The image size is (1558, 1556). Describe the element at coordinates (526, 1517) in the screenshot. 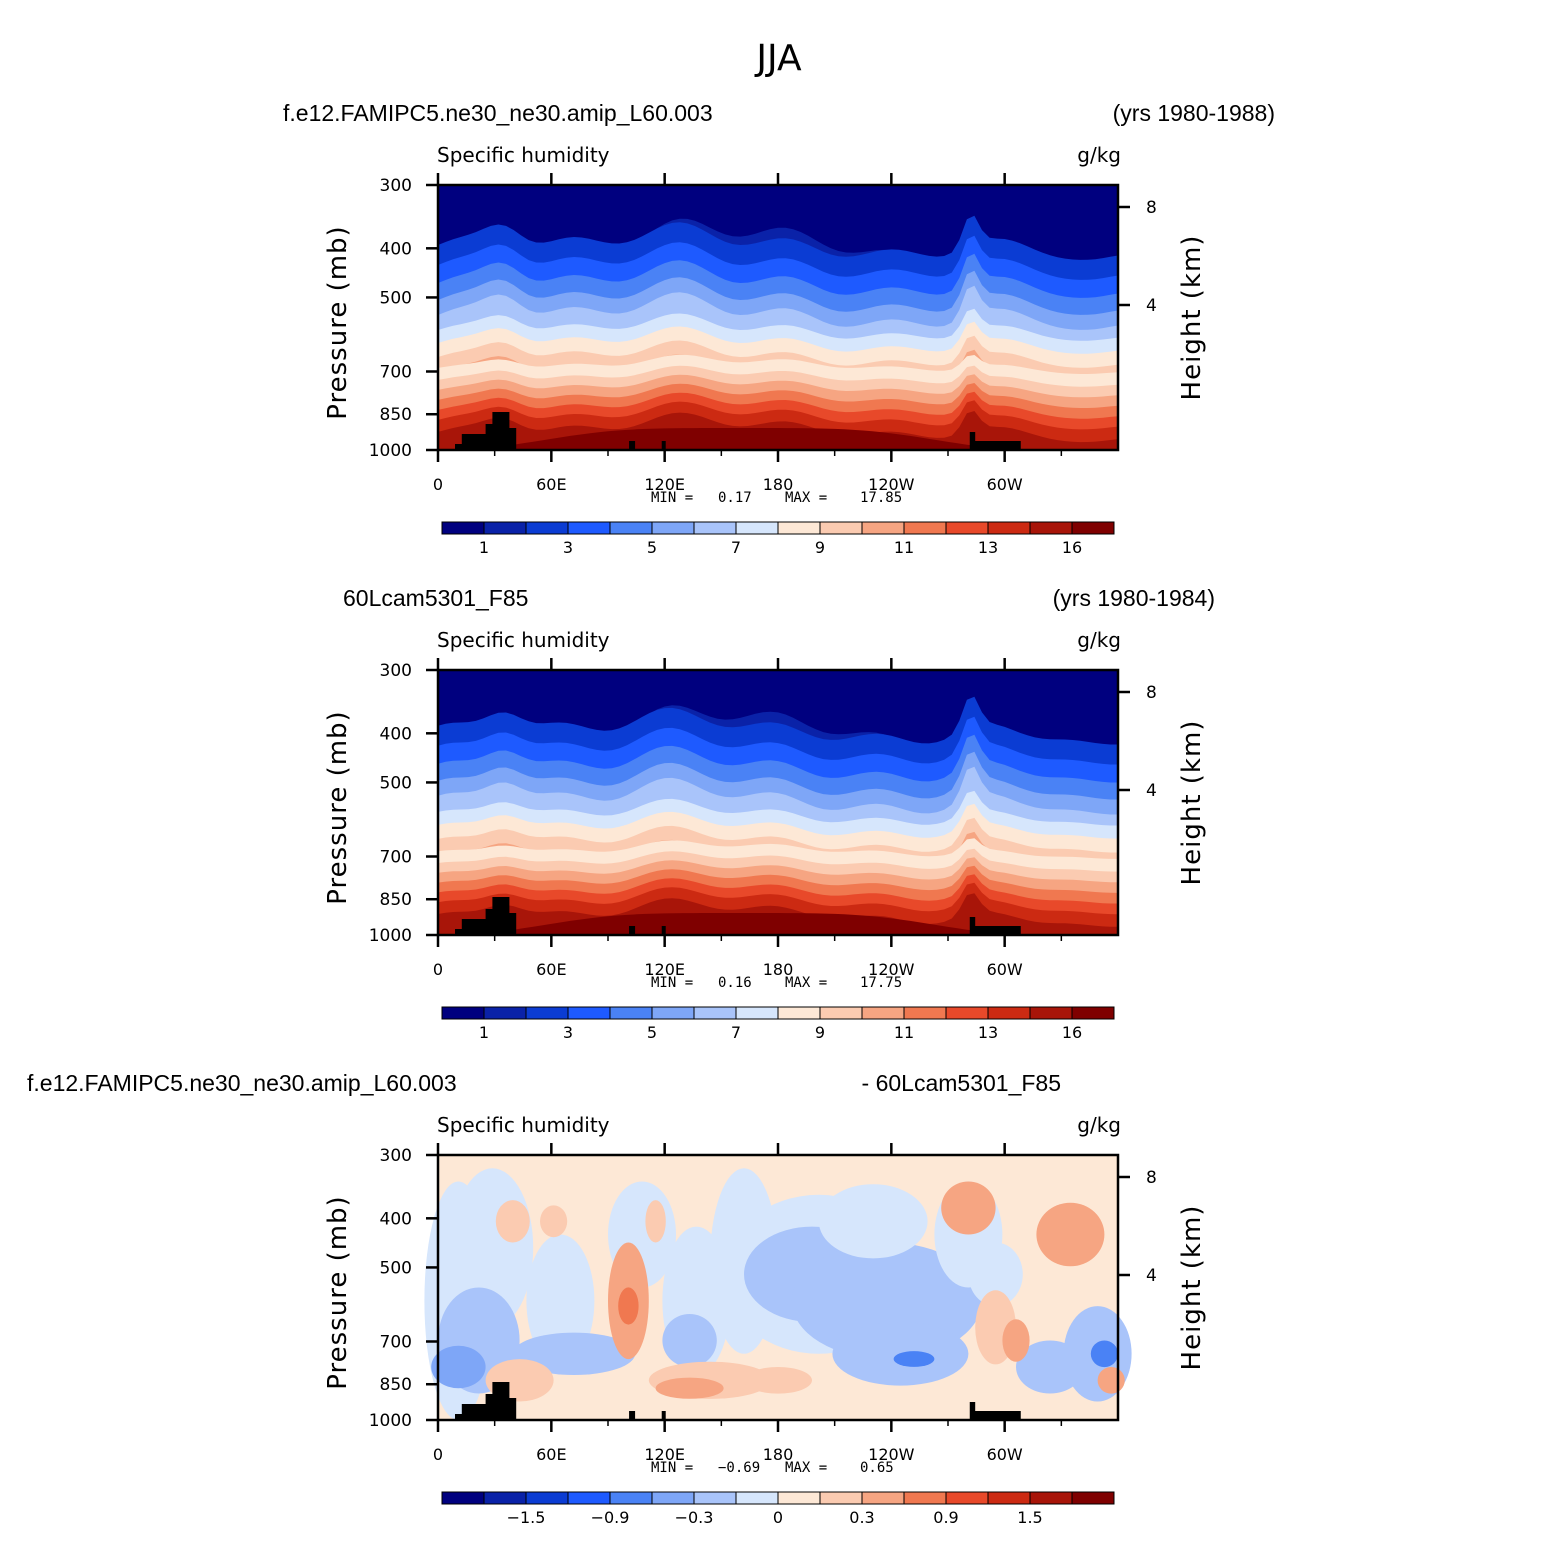

I see `colorbar-label: −1.5` at that location.